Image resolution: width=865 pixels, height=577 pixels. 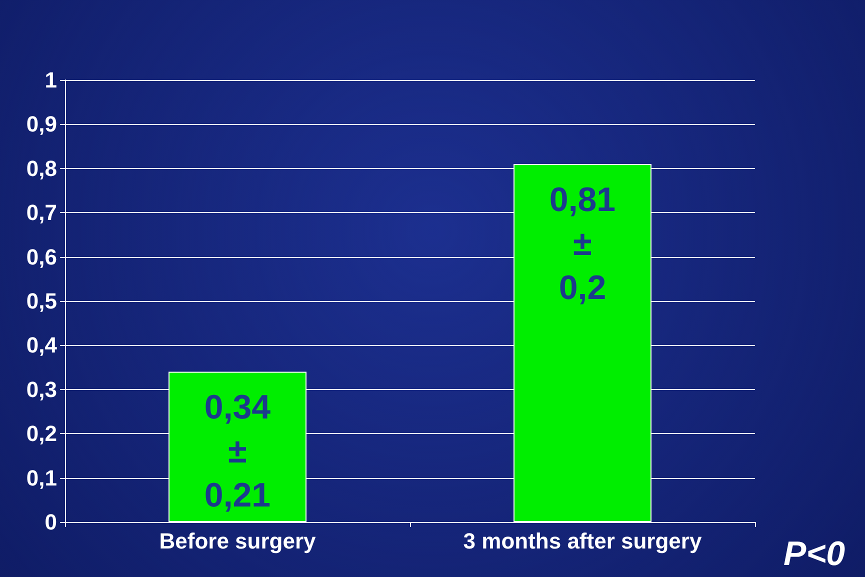 I want to click on y-tick-label: 0,7, so click(x=41, y=213).